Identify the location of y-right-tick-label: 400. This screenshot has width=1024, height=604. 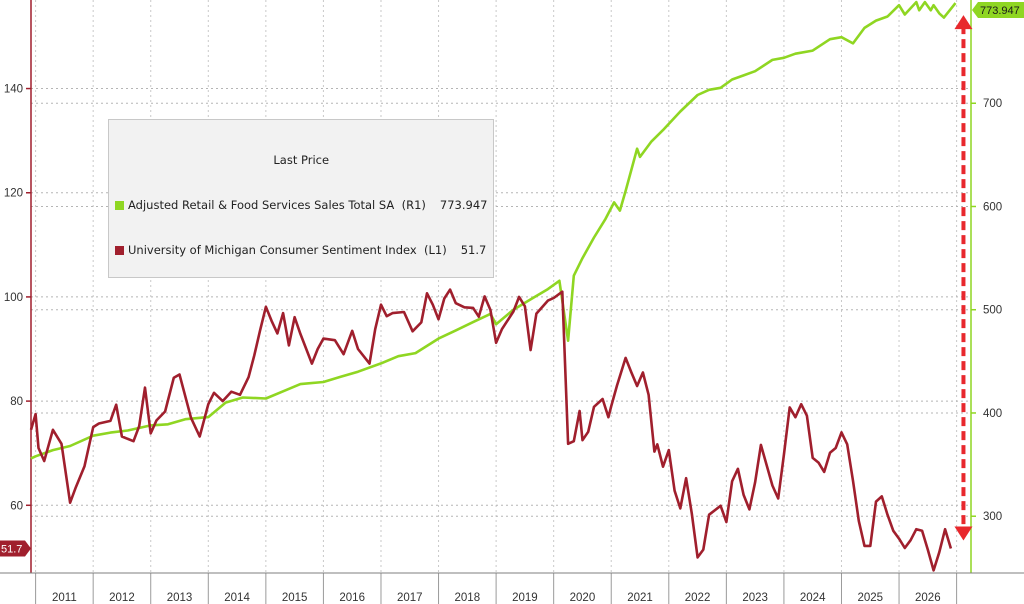
(992, 414).